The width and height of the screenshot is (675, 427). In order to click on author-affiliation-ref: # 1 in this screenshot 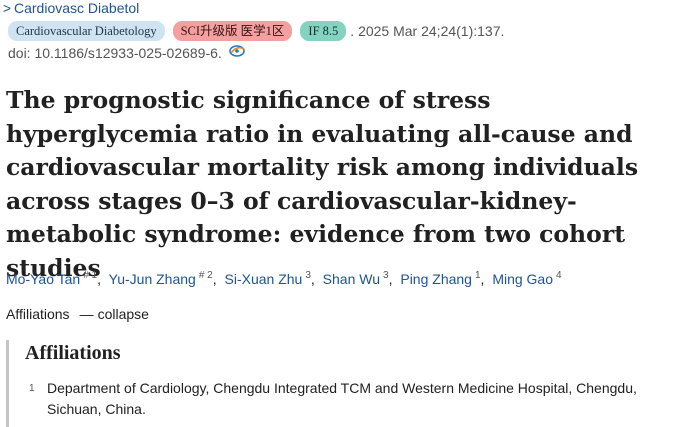, I will do `click(90, 275)`.